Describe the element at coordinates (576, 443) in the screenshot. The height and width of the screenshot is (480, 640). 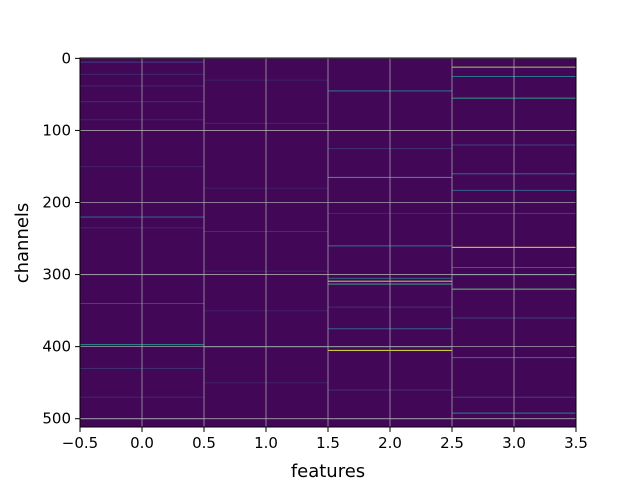
I see `x-tick-label: 3.5` at that location.